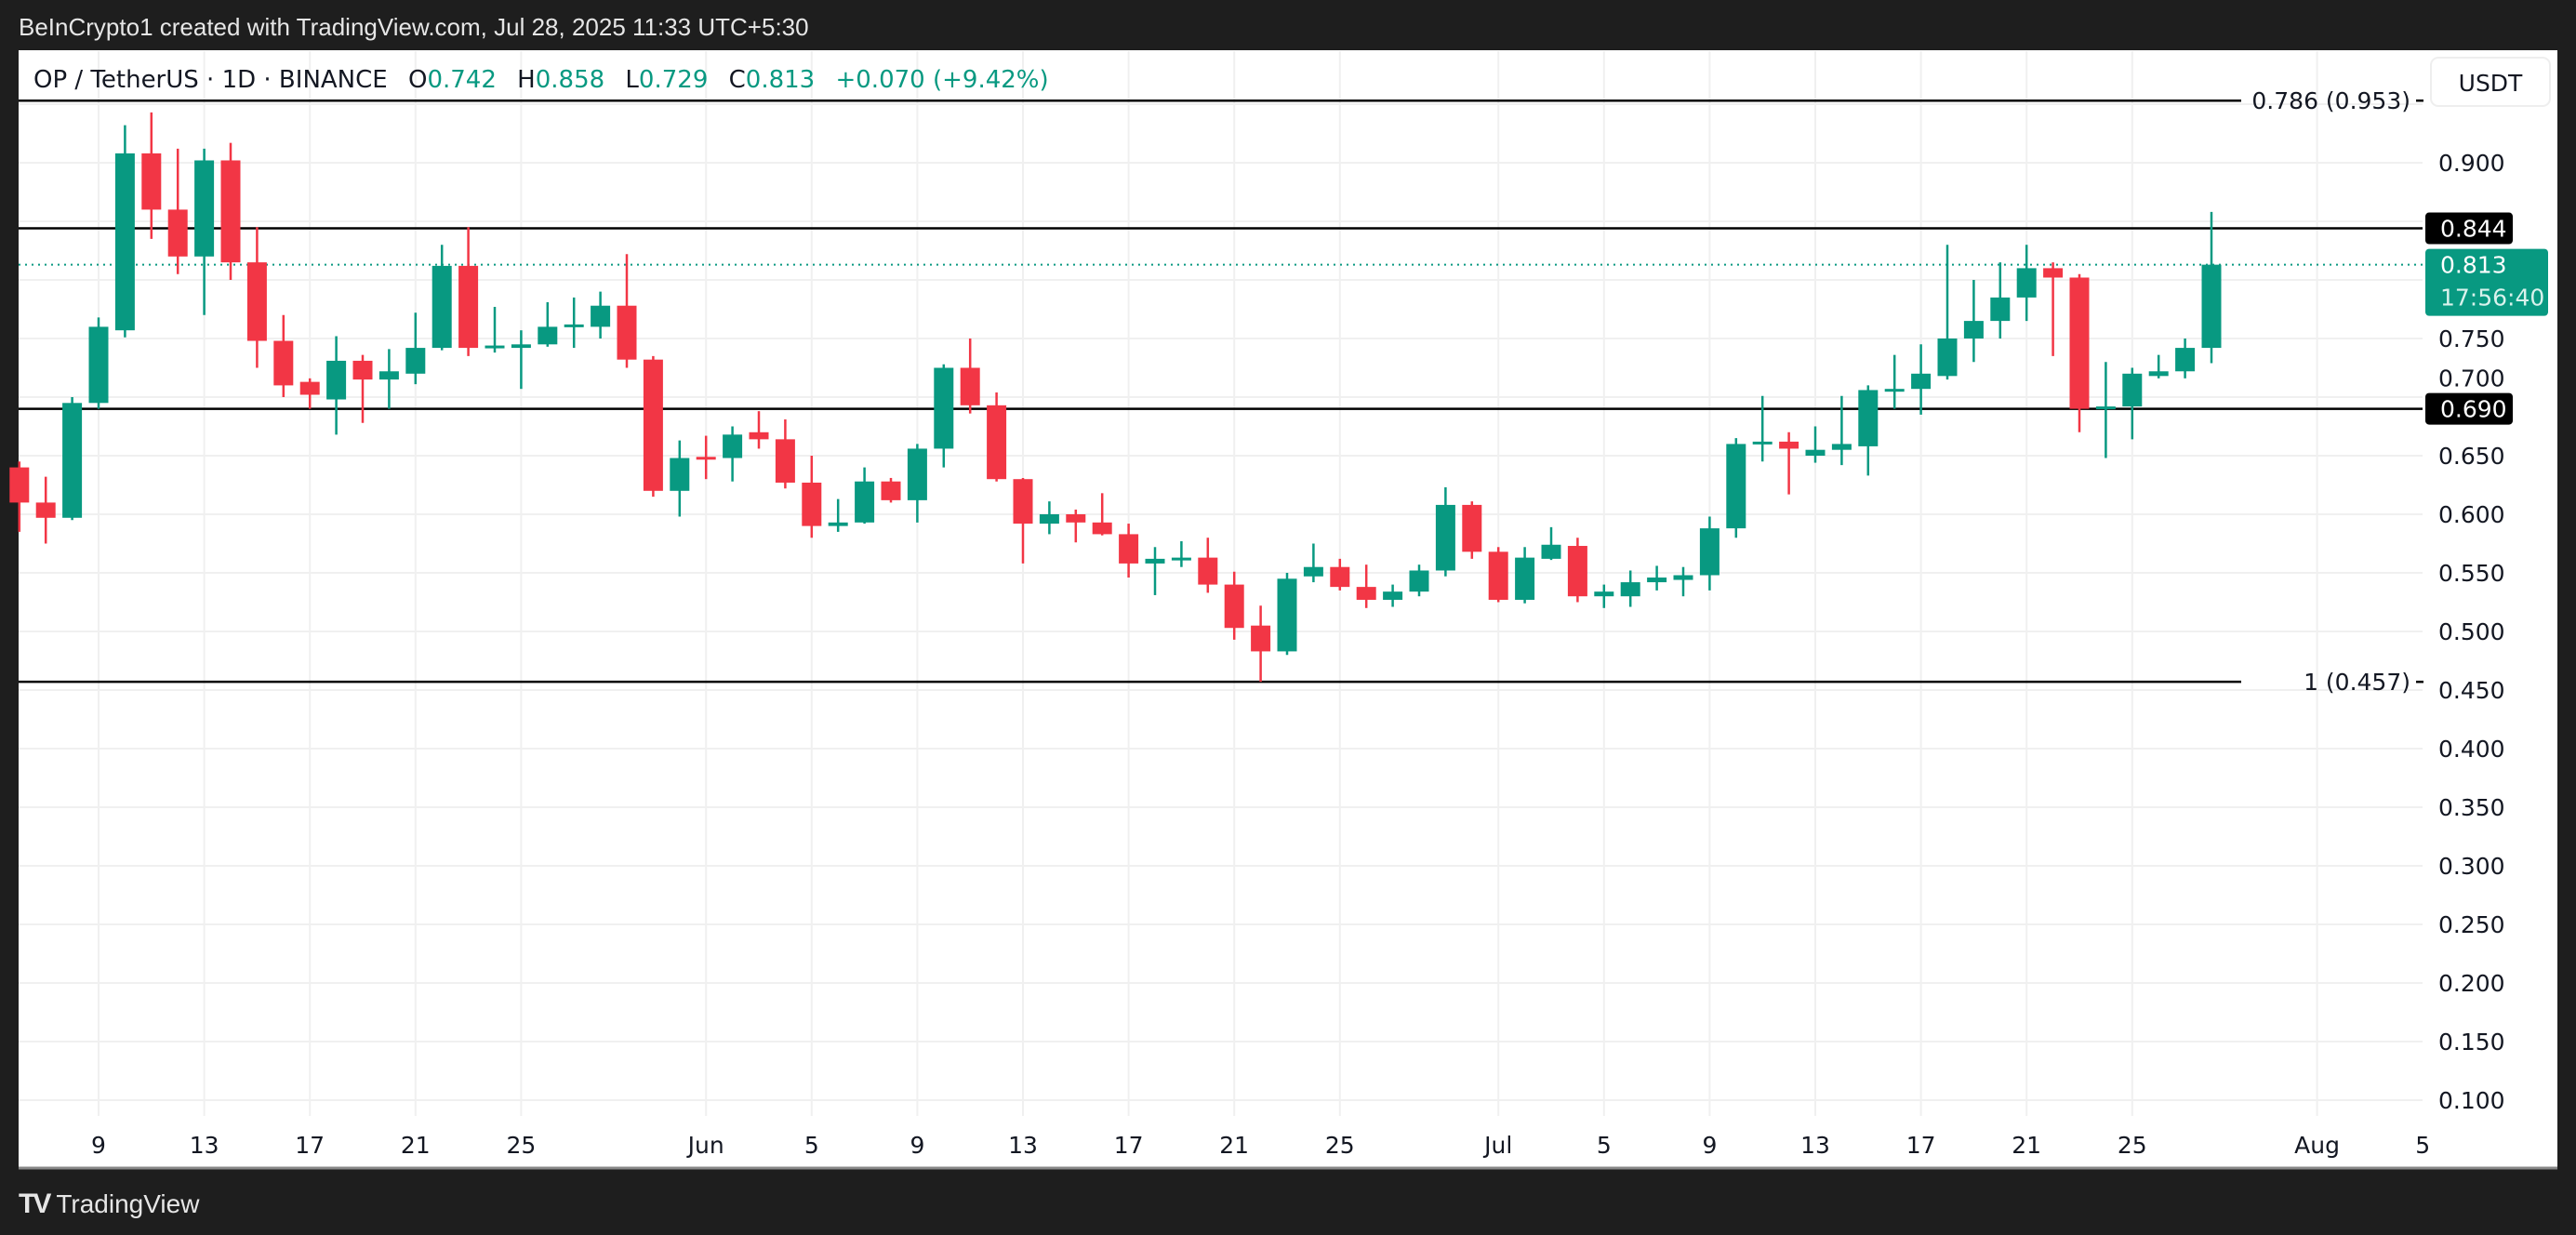  I want to click on price-tick-label: 0.900, so click(2471, 163).